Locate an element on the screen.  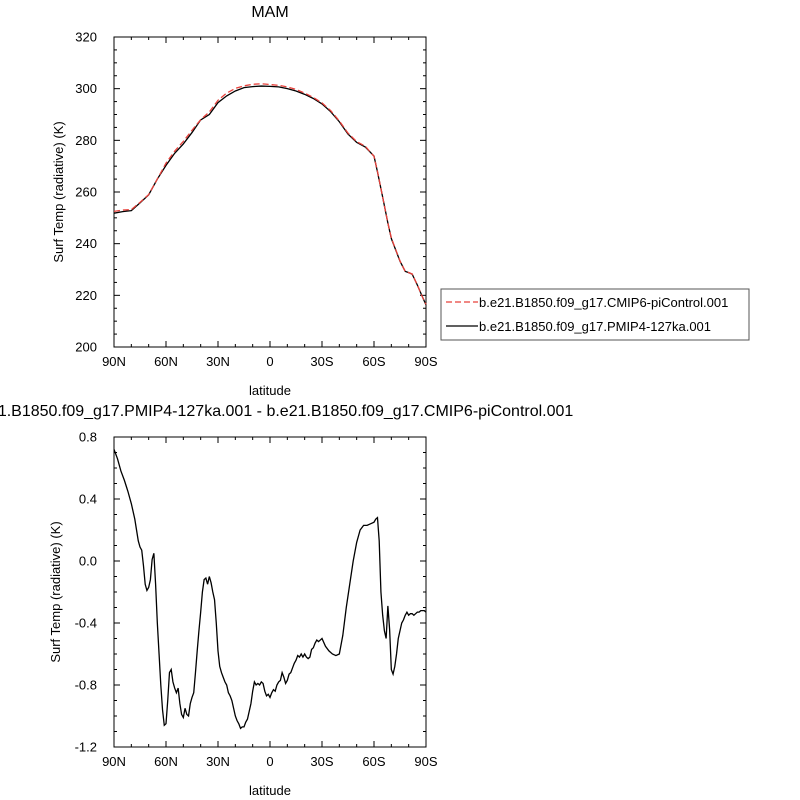
y-tick-label: 200 is located at coordinates (86, 347).